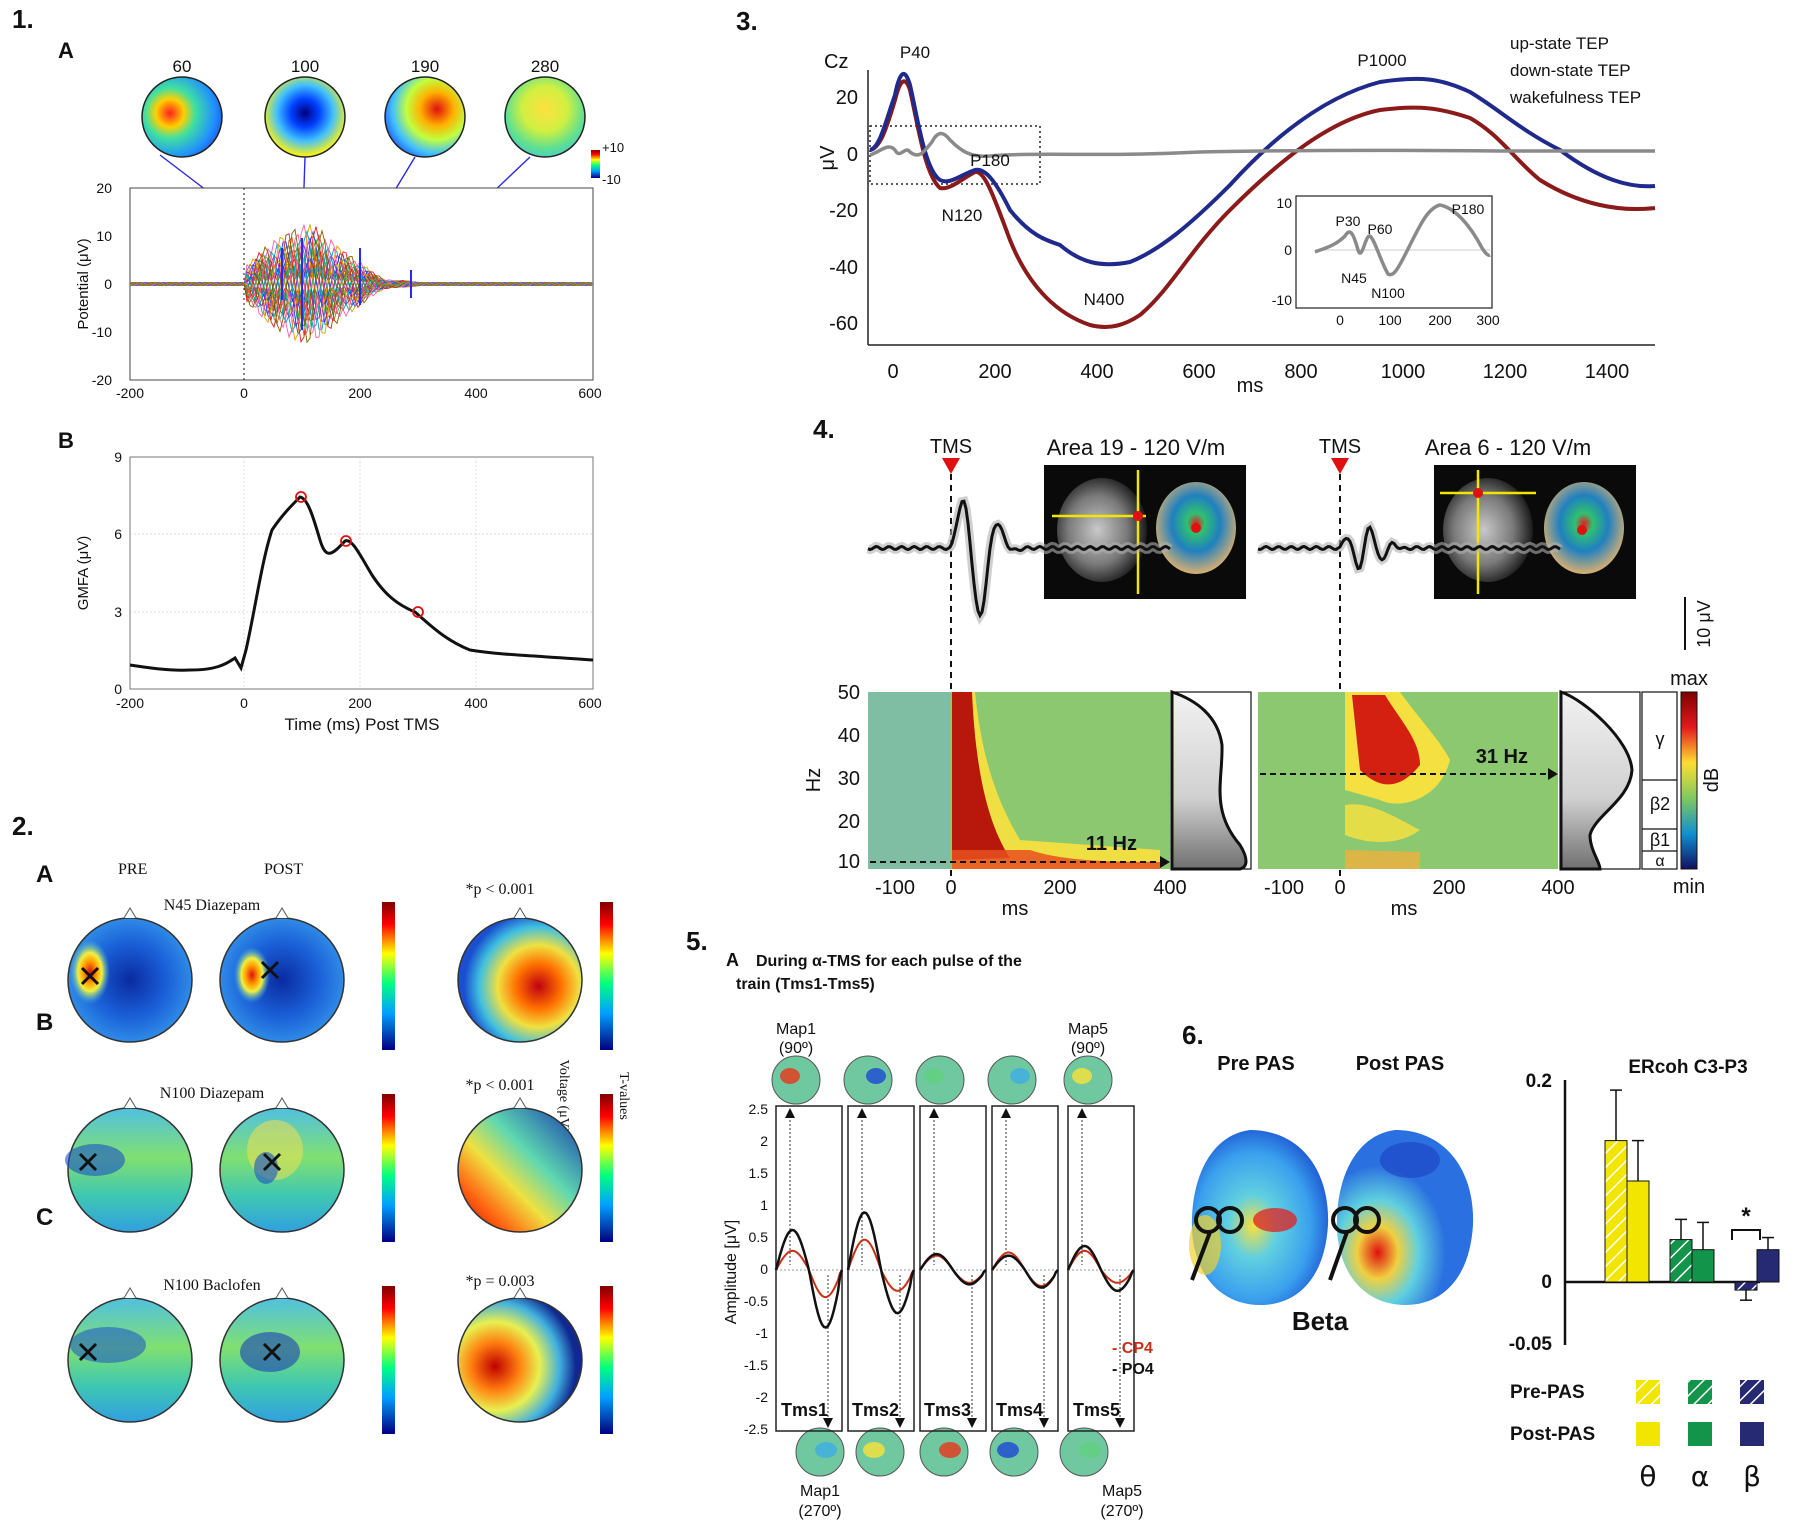 The image size is (1800, 1525). Describe the element at coordinates (346, 284) in the screenshot. I see `latency-markers` at that location.